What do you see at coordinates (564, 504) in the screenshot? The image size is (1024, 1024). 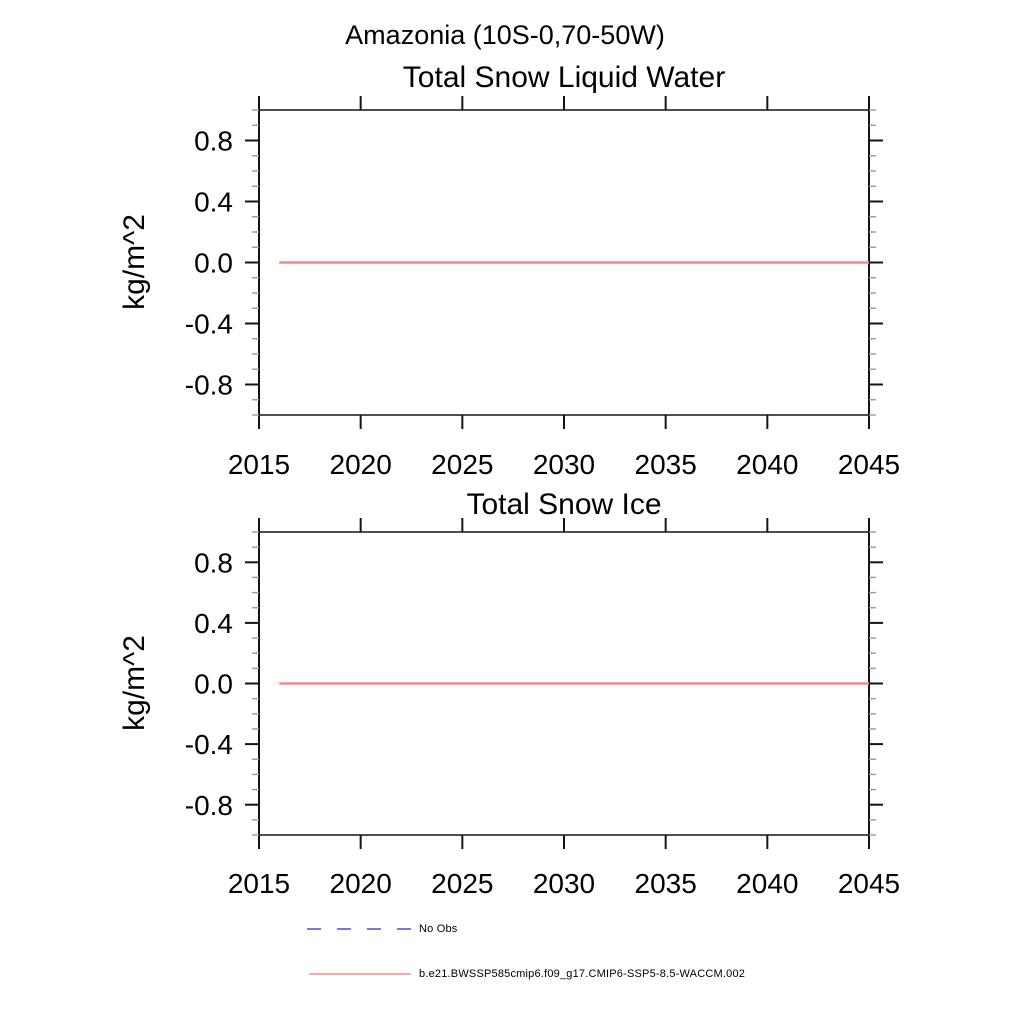 I see `panel2-title: Total Snow Ice` at bounding box center [564, 504].